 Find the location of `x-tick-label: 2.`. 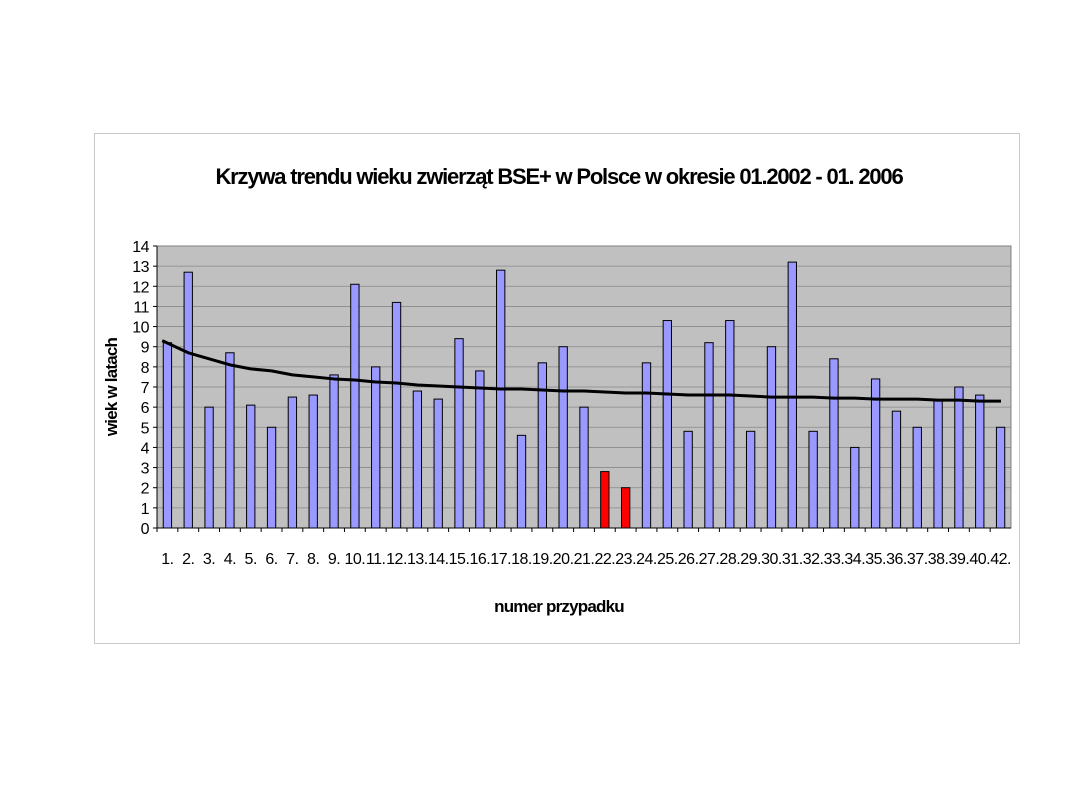

x-tick-label: 2. is located at coordinates (188, 559).